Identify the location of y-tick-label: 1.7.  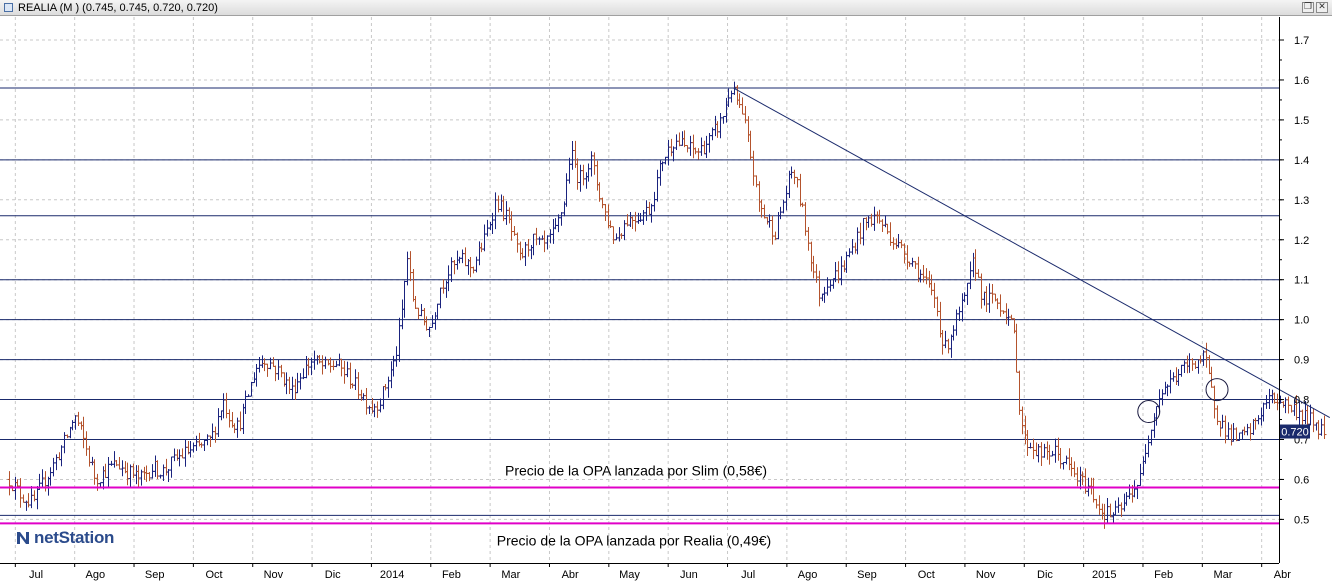
(1301, 41).